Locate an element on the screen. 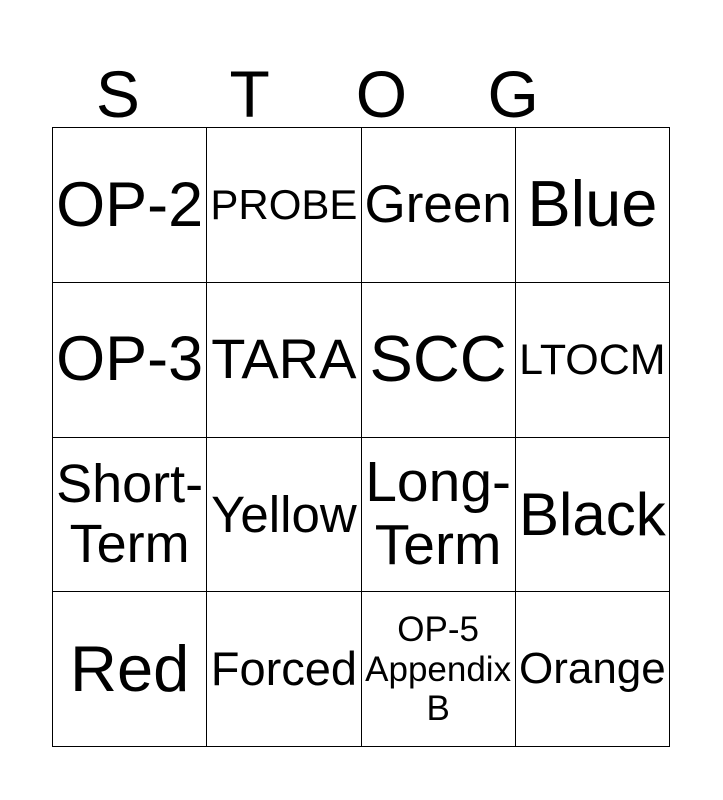  bingo-title: S T O G is located at coordinates (315, 63).